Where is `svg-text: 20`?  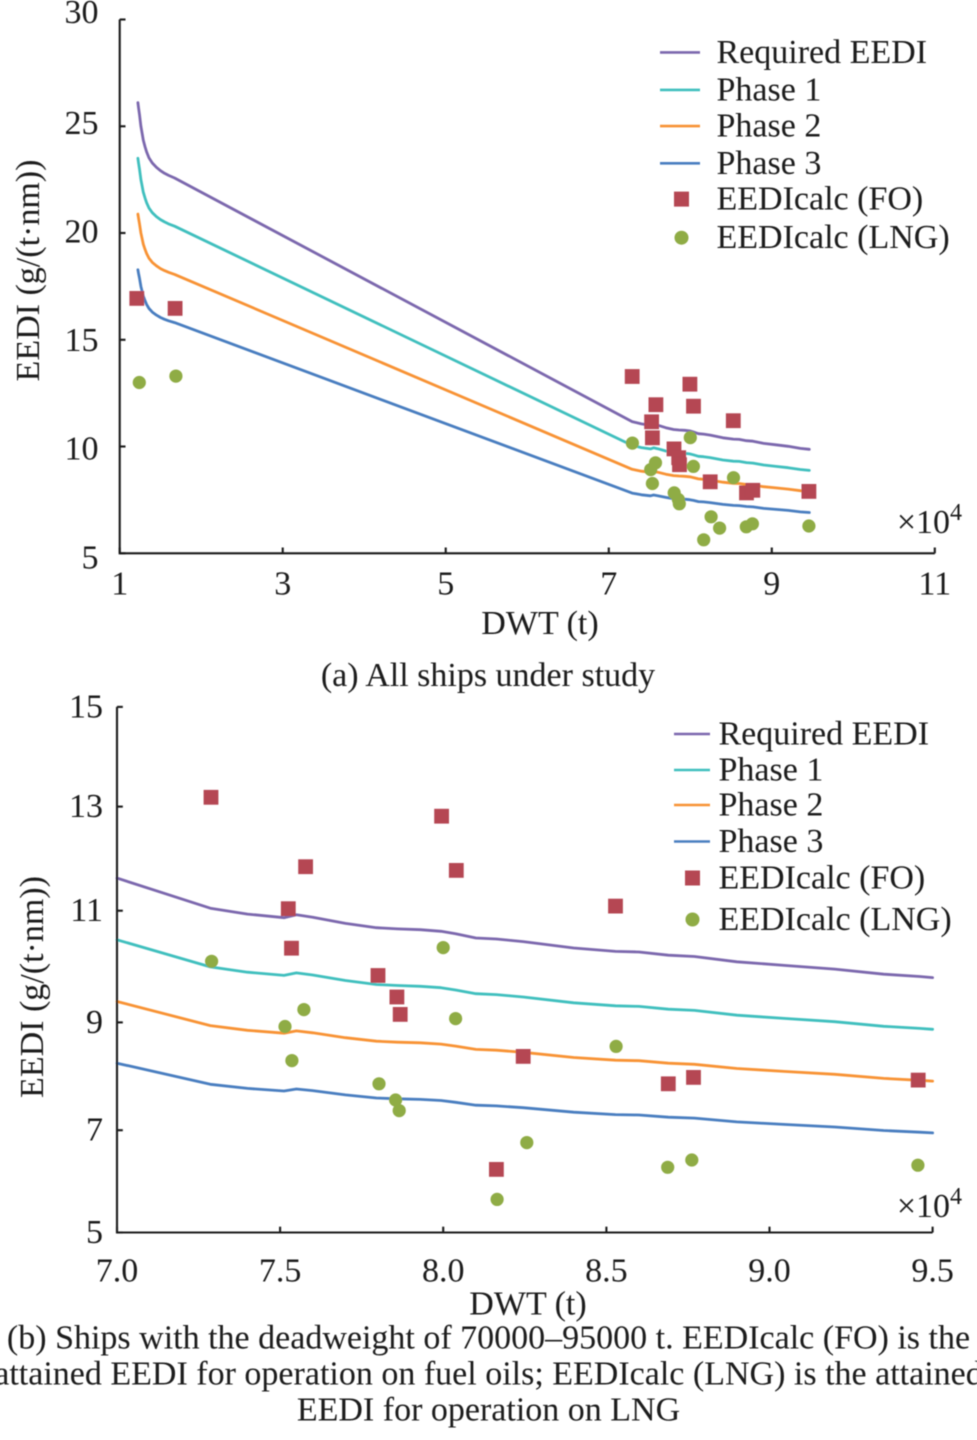
svg-text: 20 is located at coordinates (82, 231).